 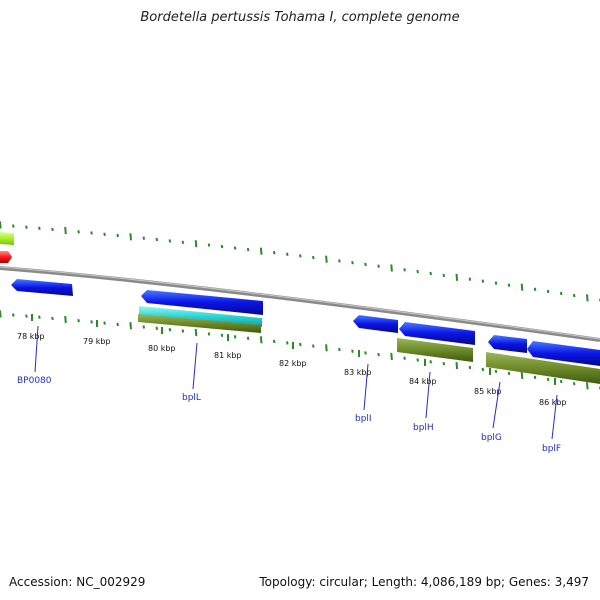 What do you see at coordinates (363, 419) in the screenshot?
I see `gene-label-bplI: bplI` at bounding box center [363, 419].